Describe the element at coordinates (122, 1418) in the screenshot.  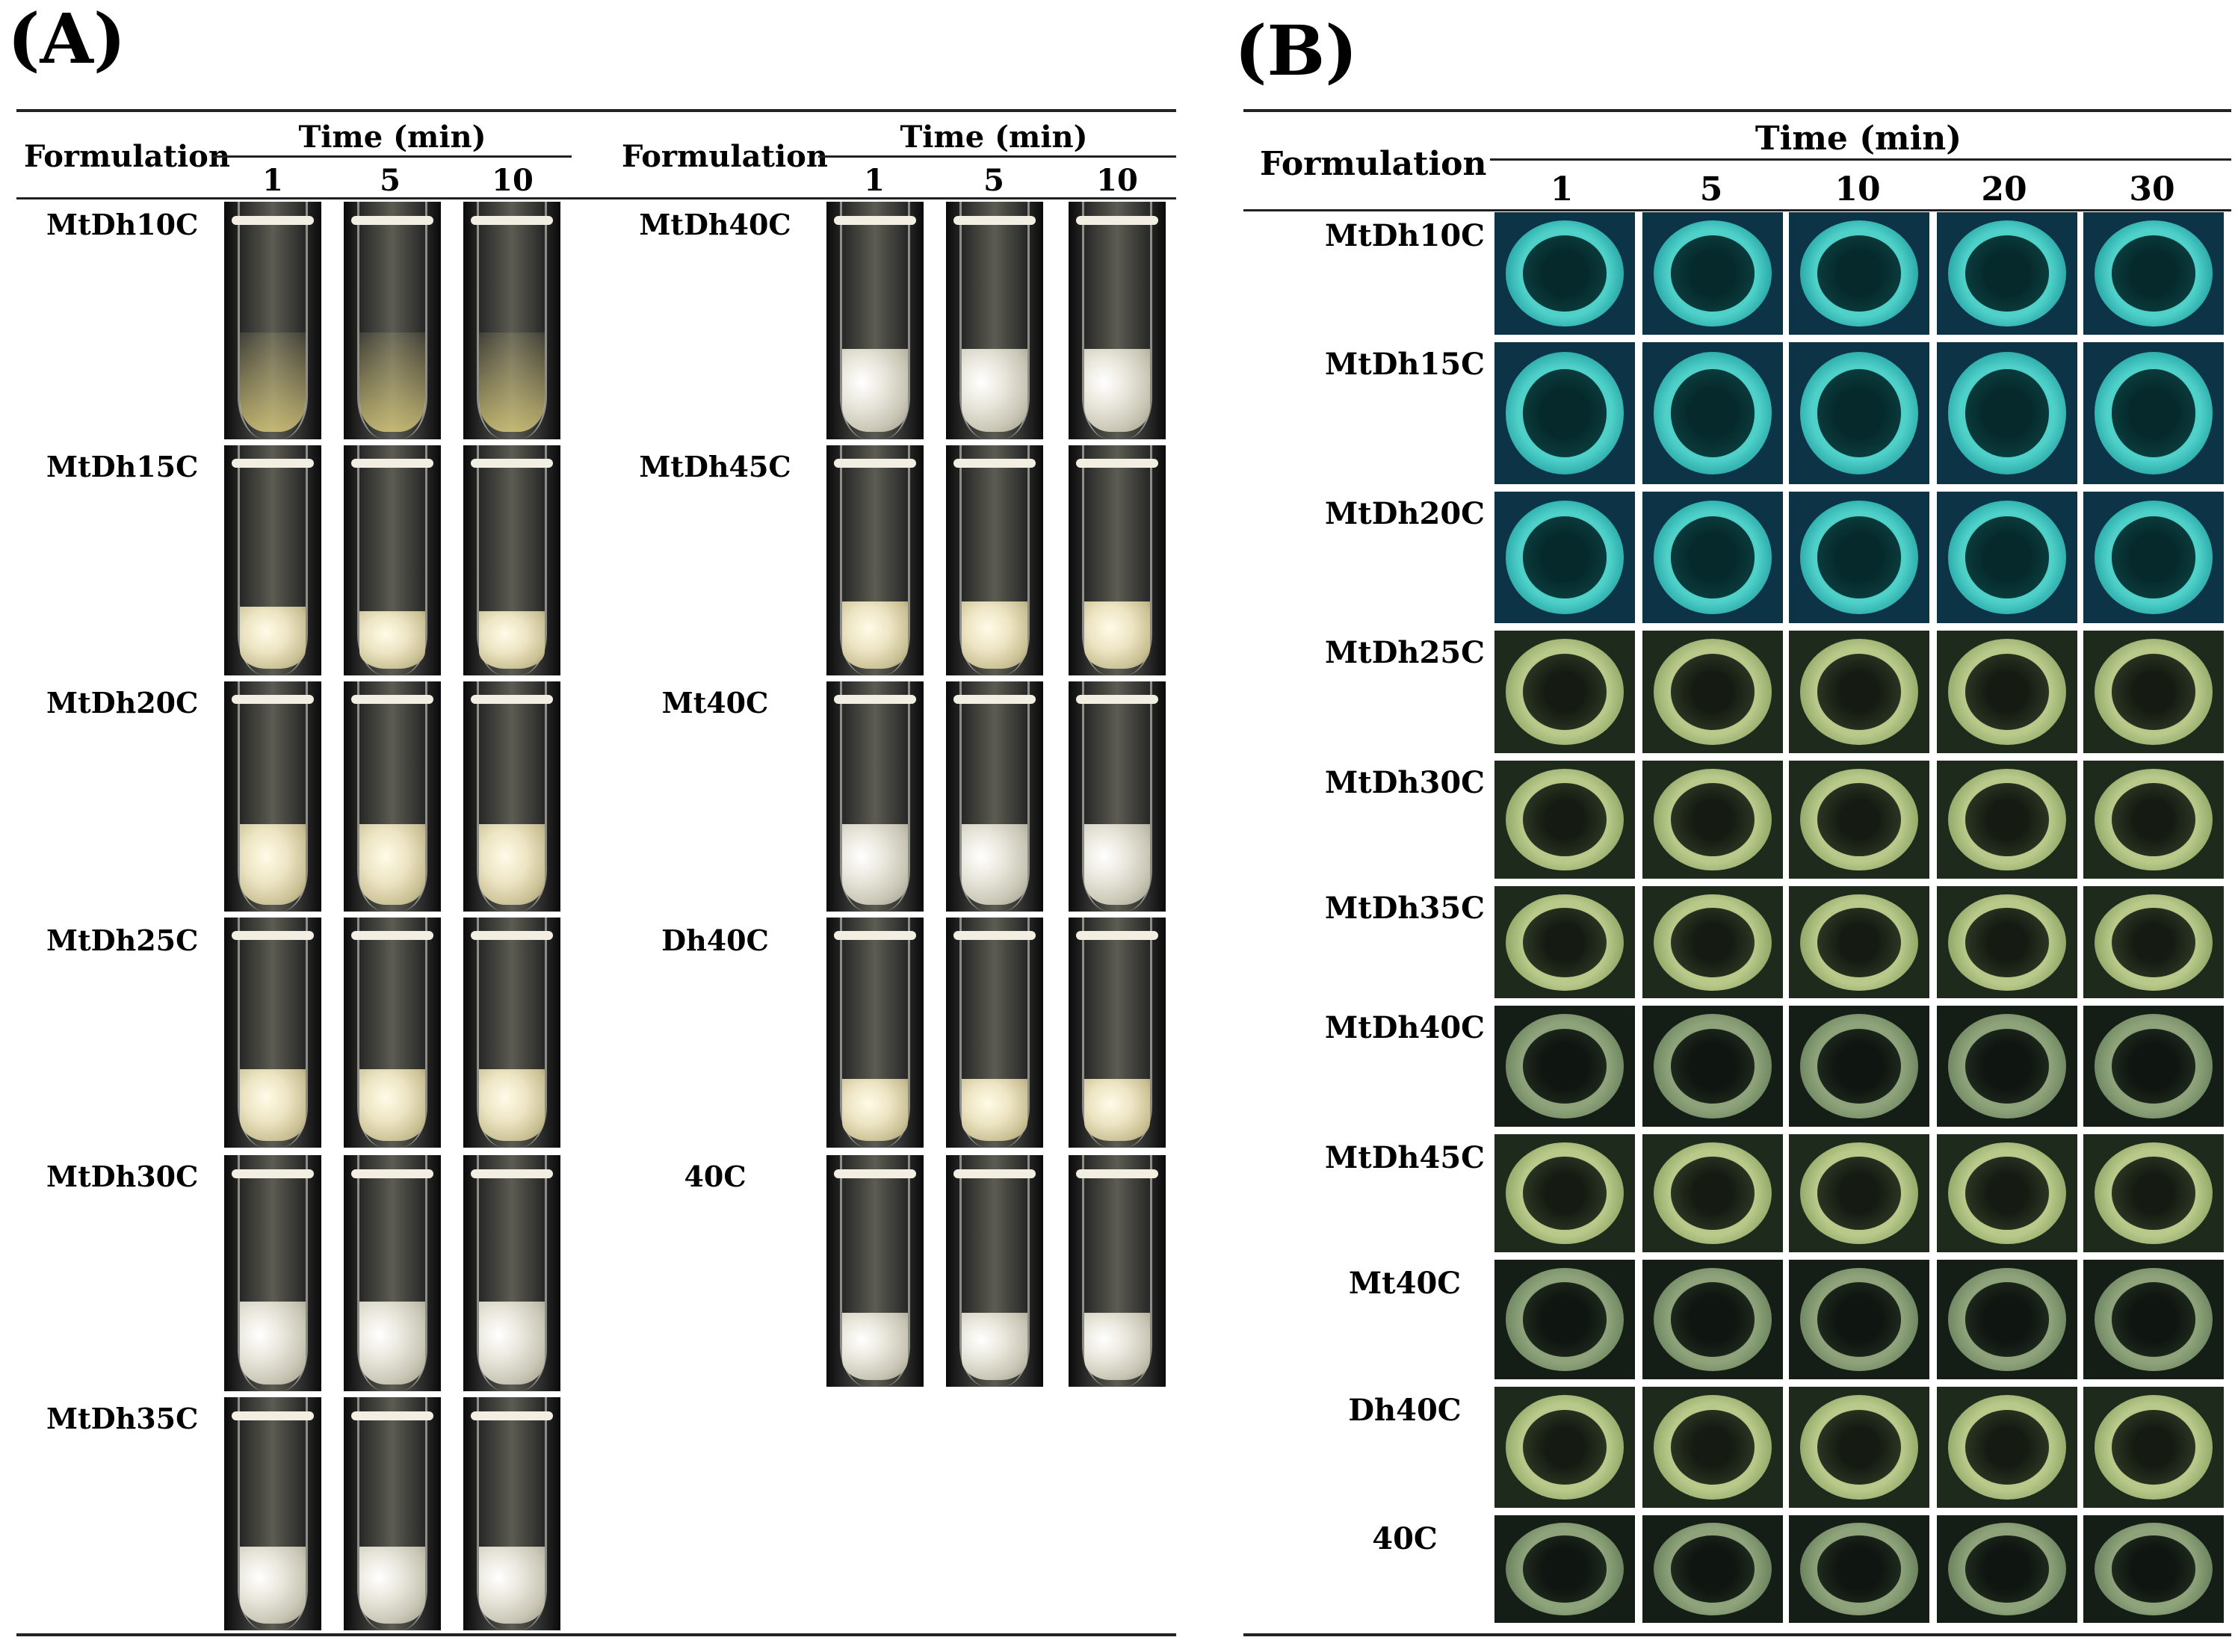
I see `panel-a-row-label: MtDh35C` at that location.